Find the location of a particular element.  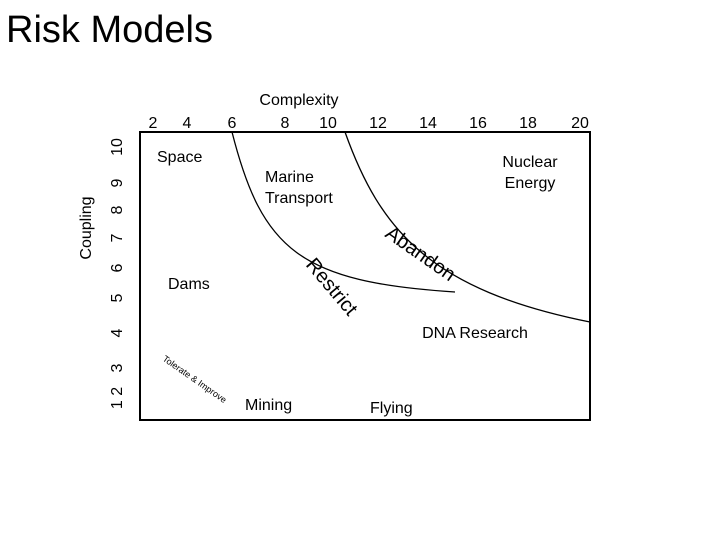

y-axis-label: Coupling is located at coordinates (86, 227).